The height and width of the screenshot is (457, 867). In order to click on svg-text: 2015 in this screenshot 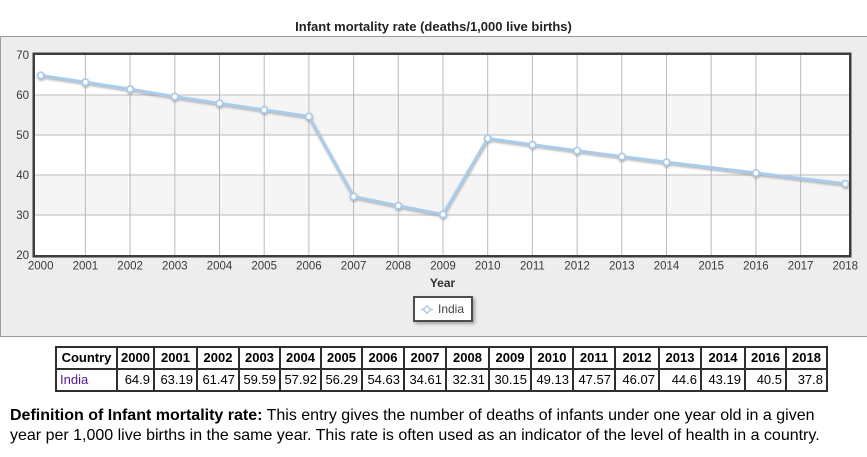, I will do `click(711, 267)`.